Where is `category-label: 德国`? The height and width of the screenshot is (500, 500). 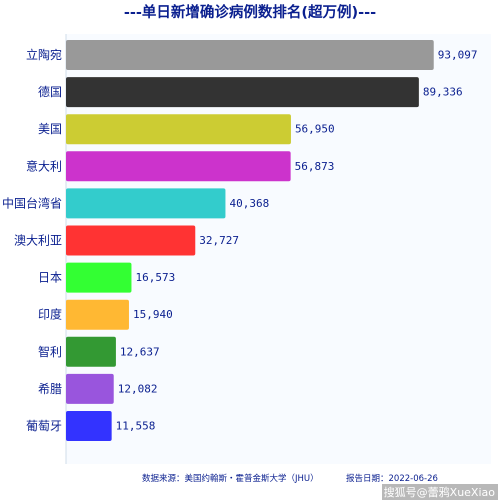 category-label: 德国 is located at coordinates (50, 91).